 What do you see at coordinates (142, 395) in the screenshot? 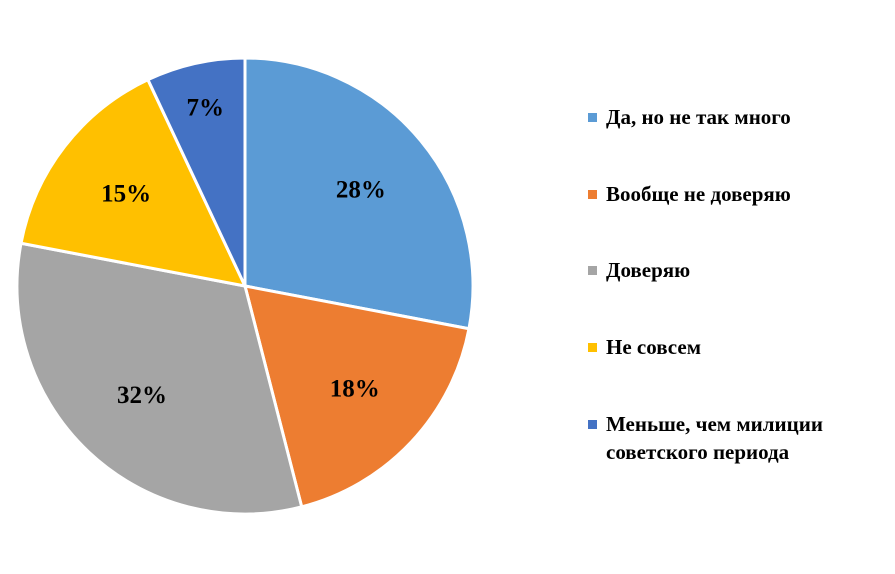
I see `slice-label-2: 32%` at bounding box center [142, 395].